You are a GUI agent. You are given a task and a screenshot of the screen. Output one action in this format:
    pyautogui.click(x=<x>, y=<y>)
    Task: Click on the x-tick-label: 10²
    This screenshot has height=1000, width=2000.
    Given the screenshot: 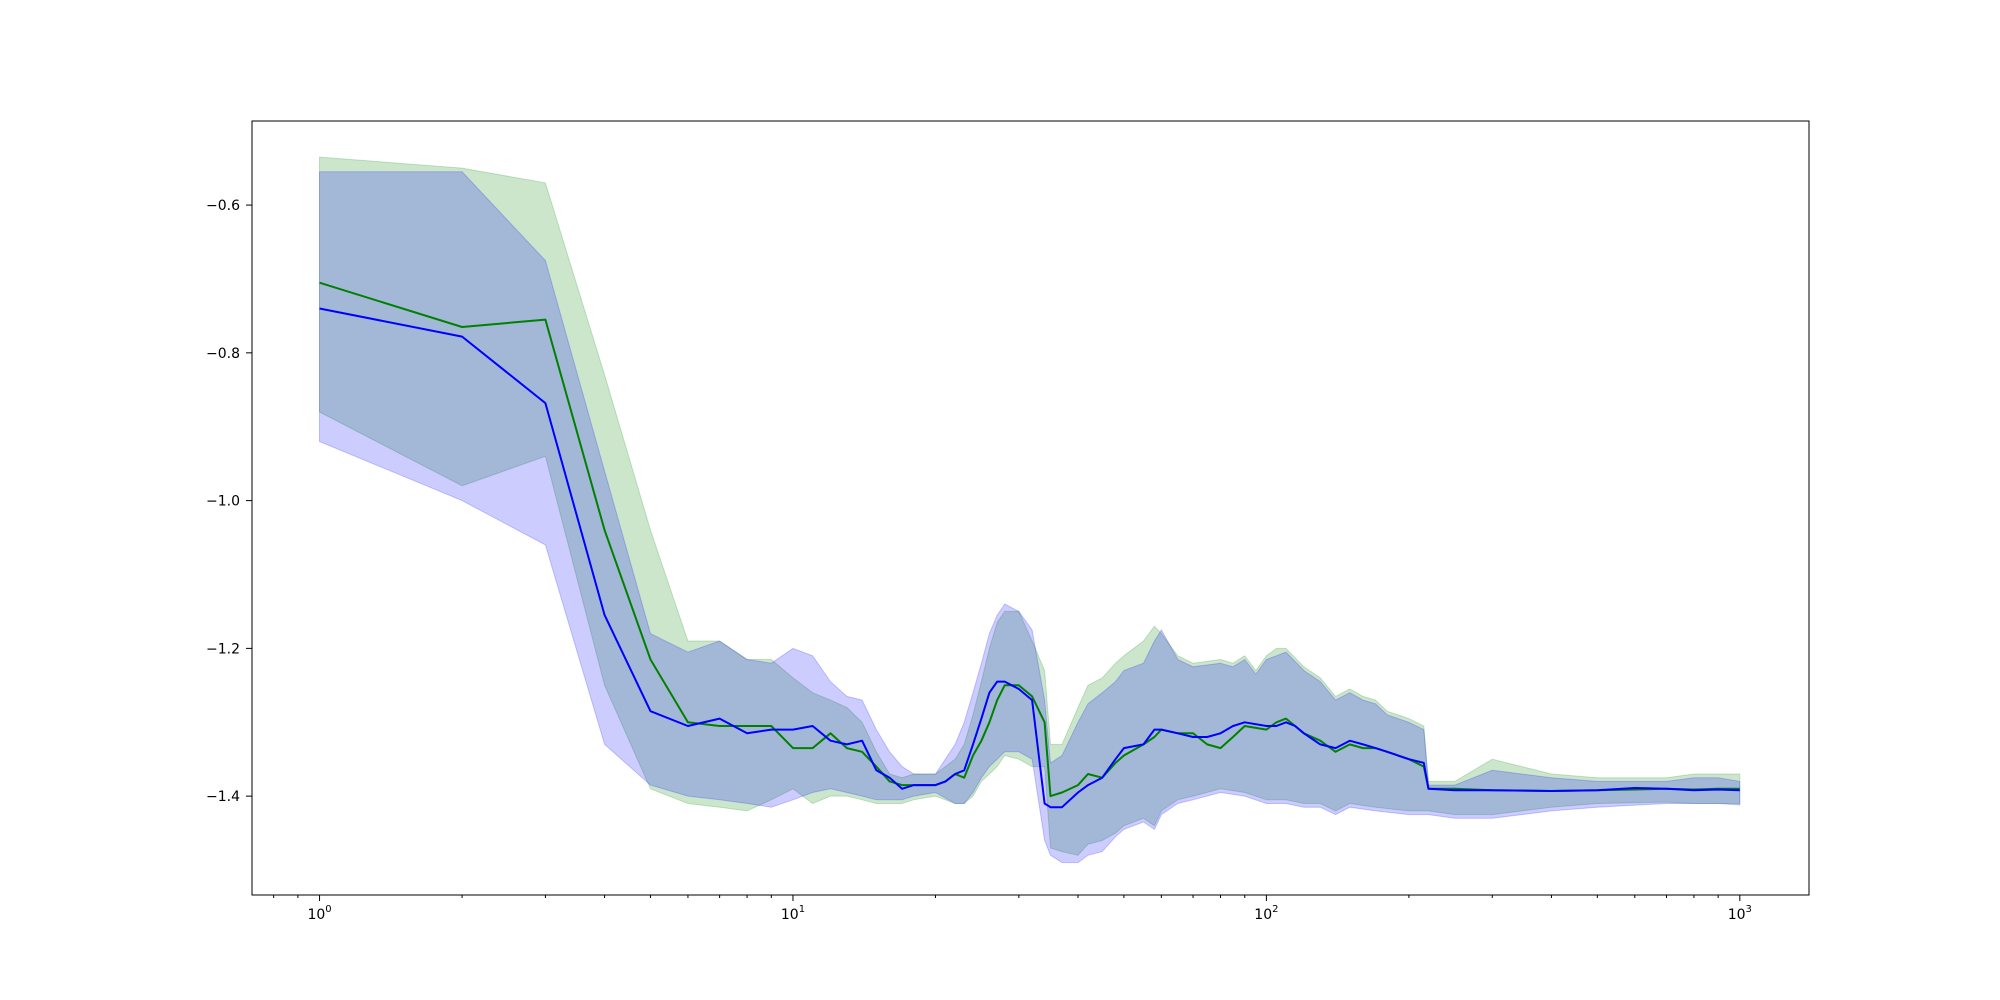 What is the action you would take?
    pyautogui.click(x=1266, y=913)
    